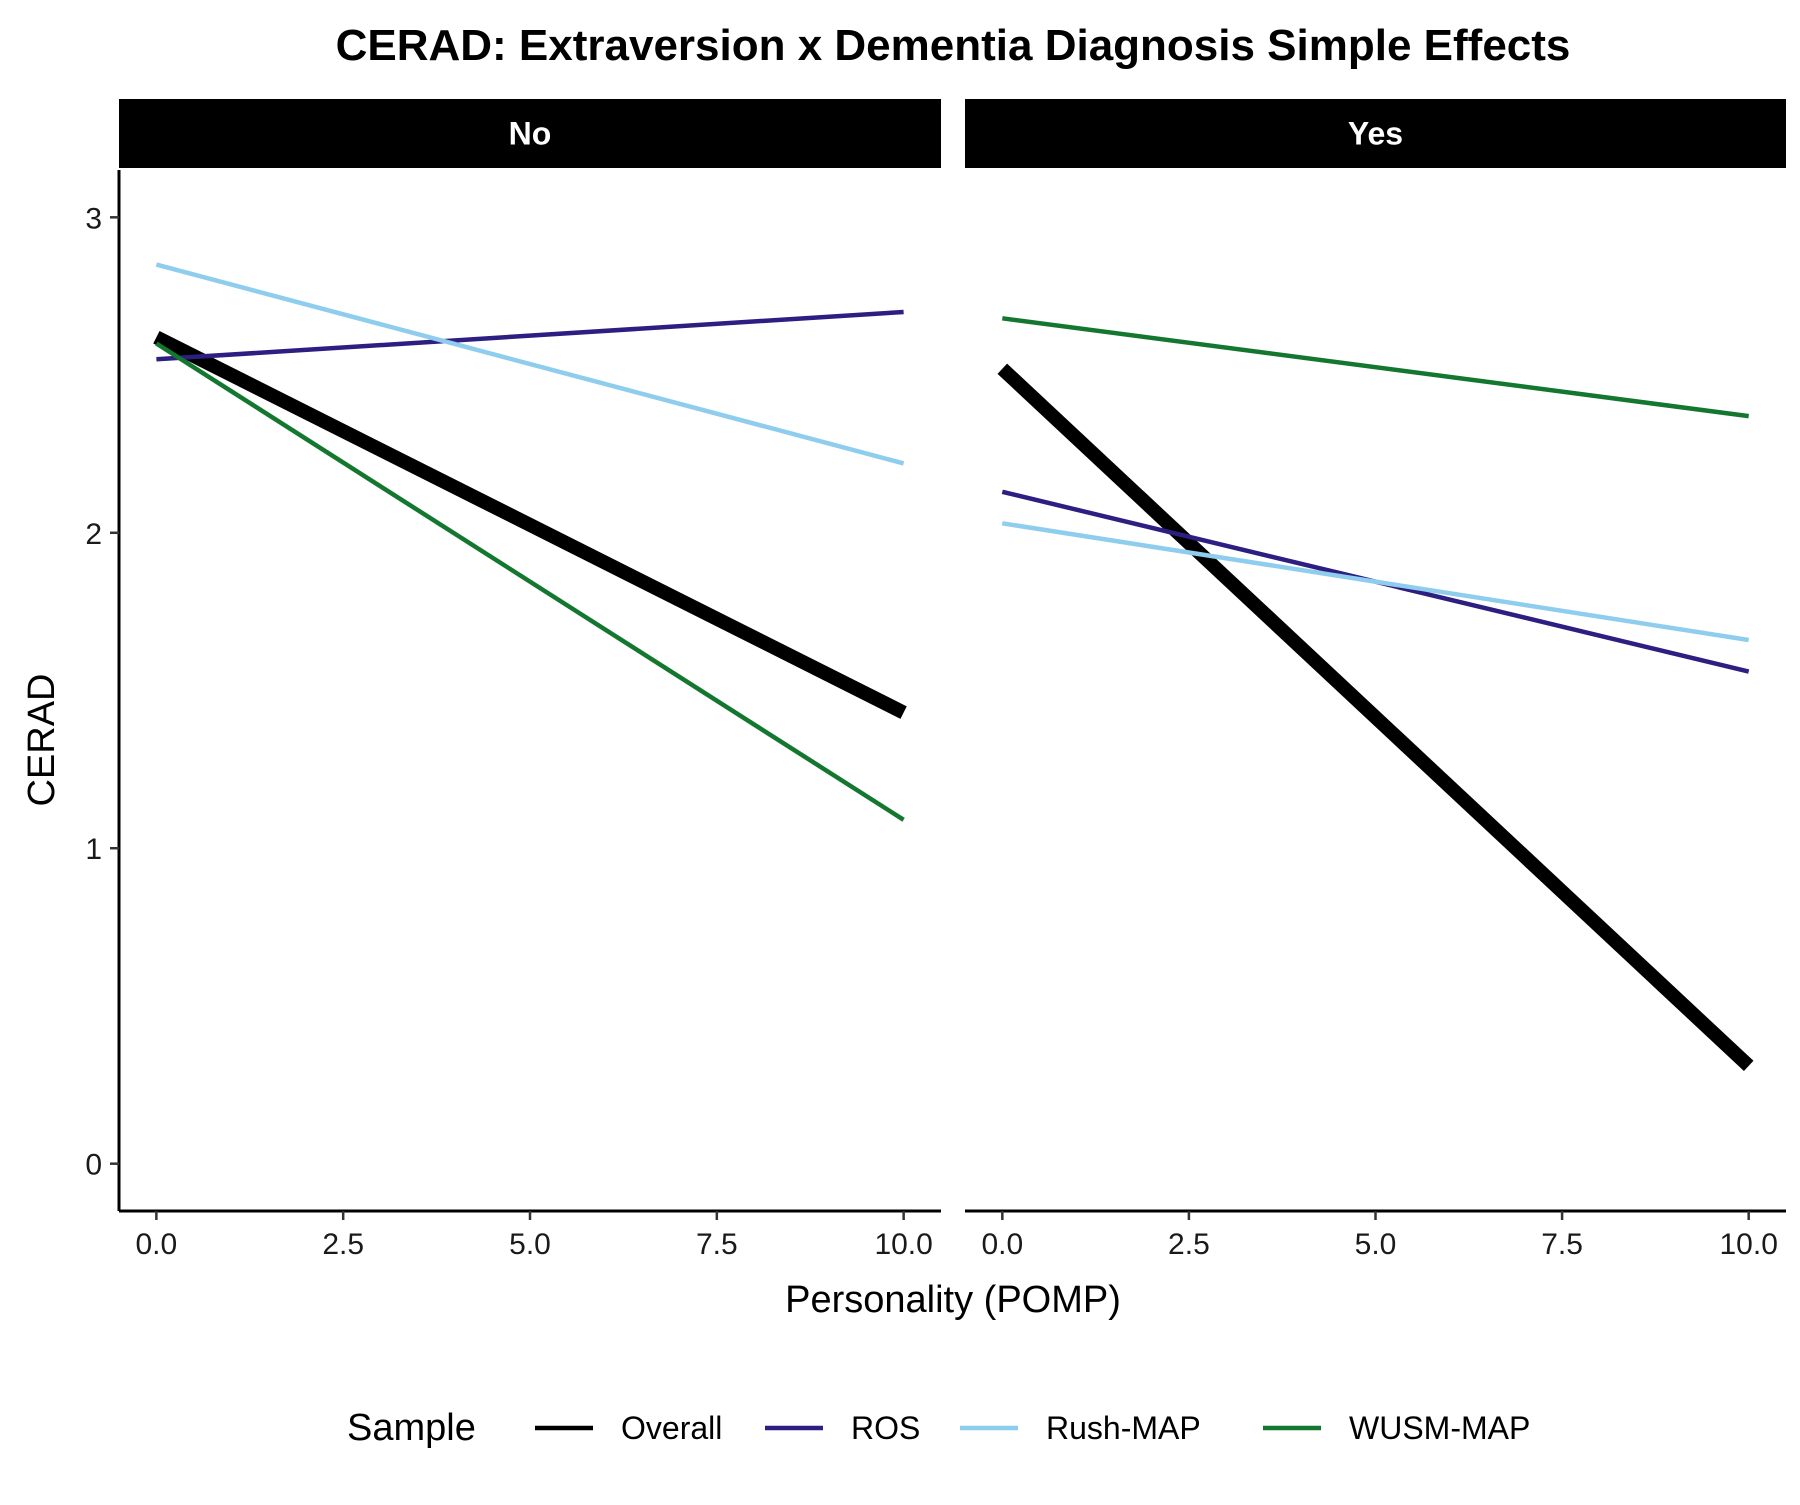 The height and width of the screenshot is (1505, 1800). What do you see at coordinates (1439, 1428) in the screenshot?
I see `legend-label-wusm-map: WUSM-MAP` at bounding box center [1439, 1428].